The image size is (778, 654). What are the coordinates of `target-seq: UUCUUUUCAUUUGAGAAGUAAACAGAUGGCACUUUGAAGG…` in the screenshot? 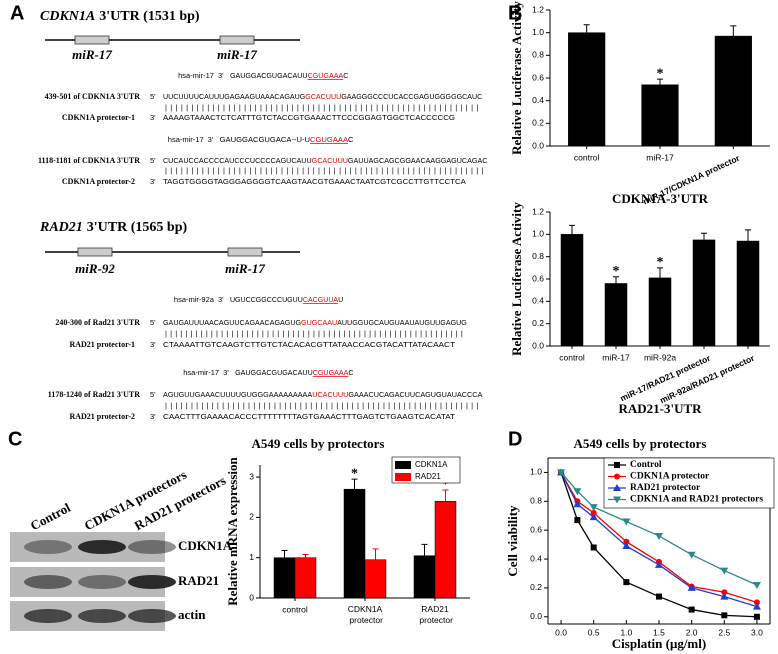 It's located at (323, 96).